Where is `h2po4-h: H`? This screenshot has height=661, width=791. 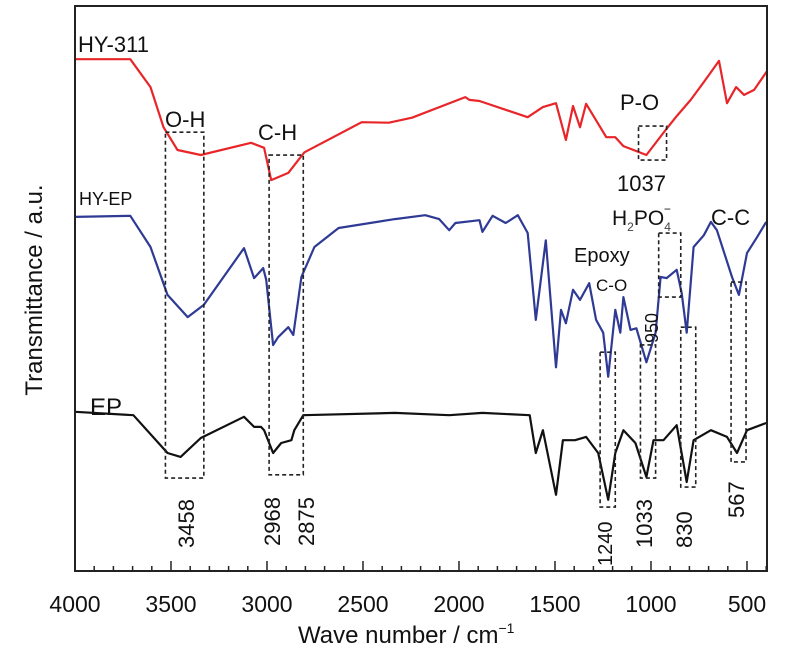
h2po4-h: H is located at coordinates (619, 218).